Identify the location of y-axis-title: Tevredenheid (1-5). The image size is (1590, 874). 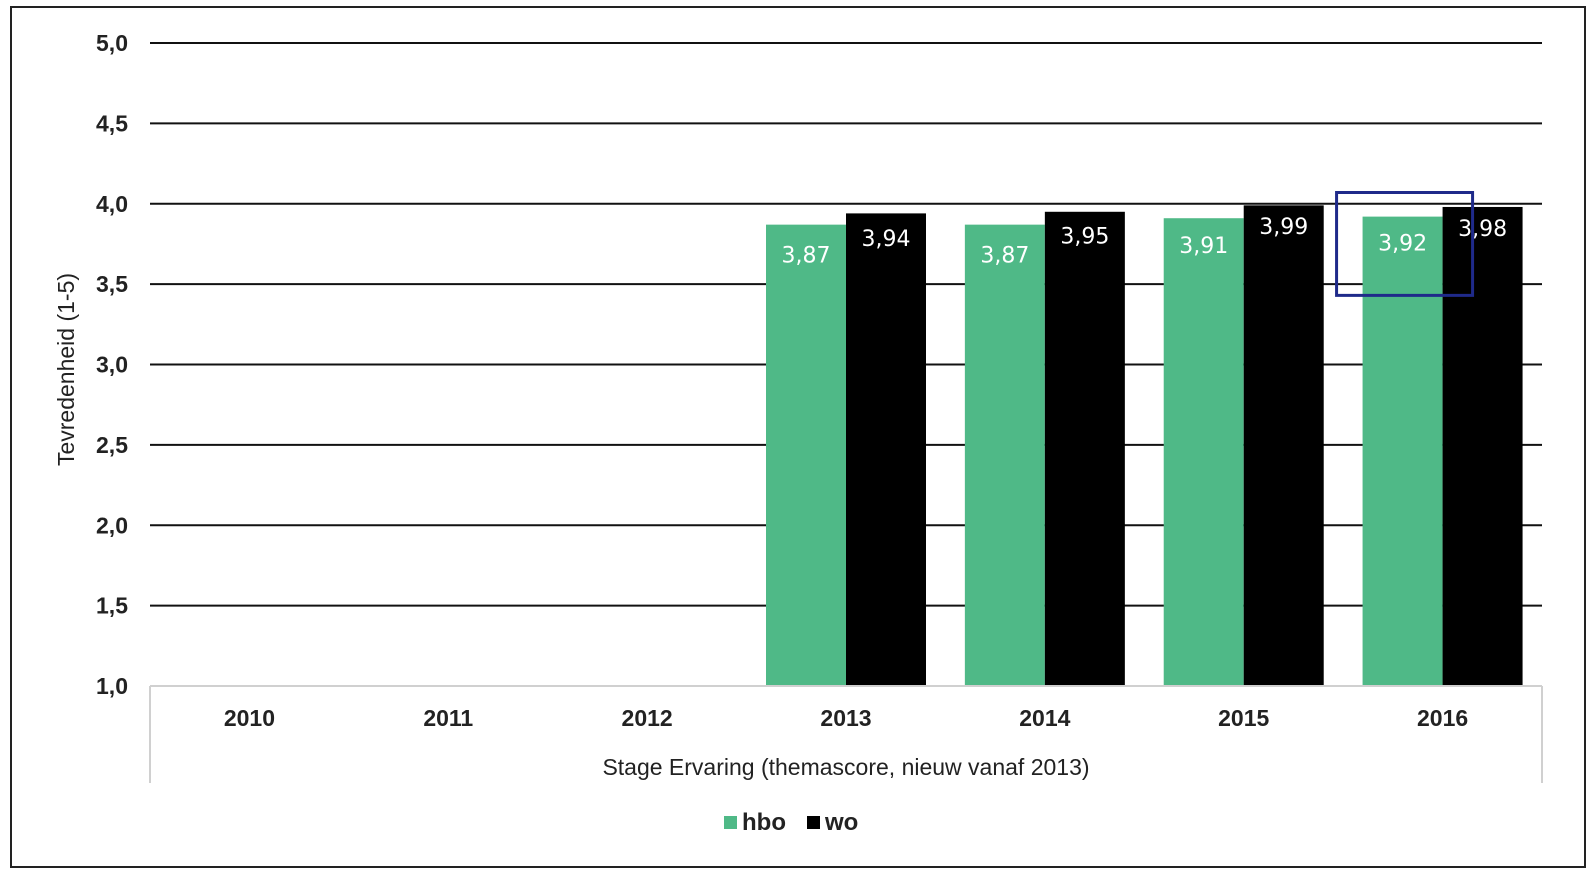
(66, 369).